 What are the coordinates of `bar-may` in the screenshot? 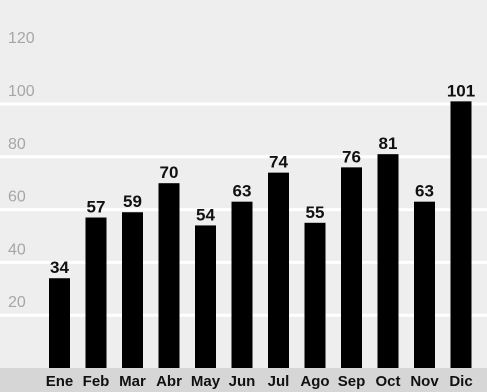 It's located at (205, 296).